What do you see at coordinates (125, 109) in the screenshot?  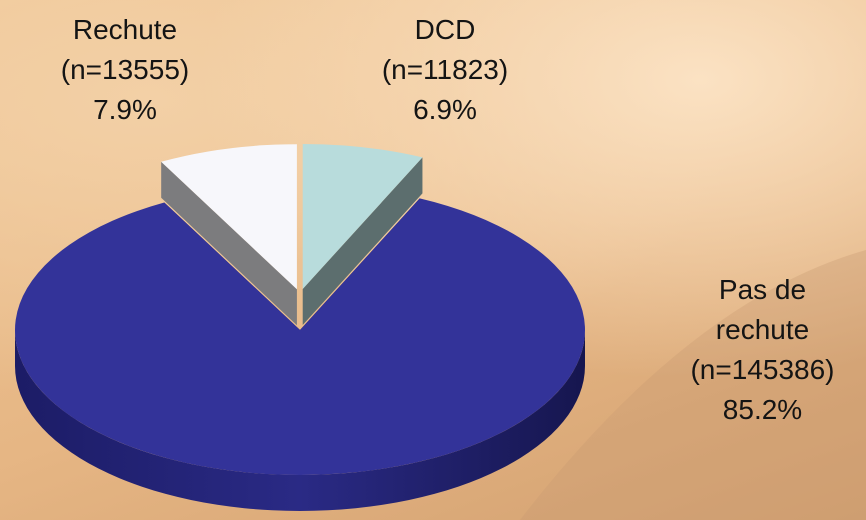 I see `value-label: 7.9%` at bounding box center [125, 109].